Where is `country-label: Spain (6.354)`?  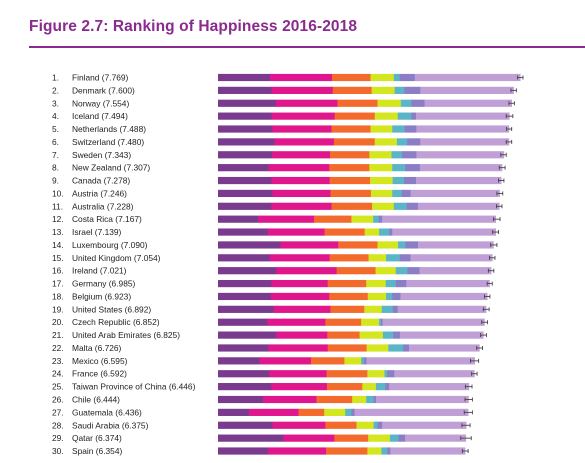
country-label: Spain (6.354) is located at coordinates (97, 451).